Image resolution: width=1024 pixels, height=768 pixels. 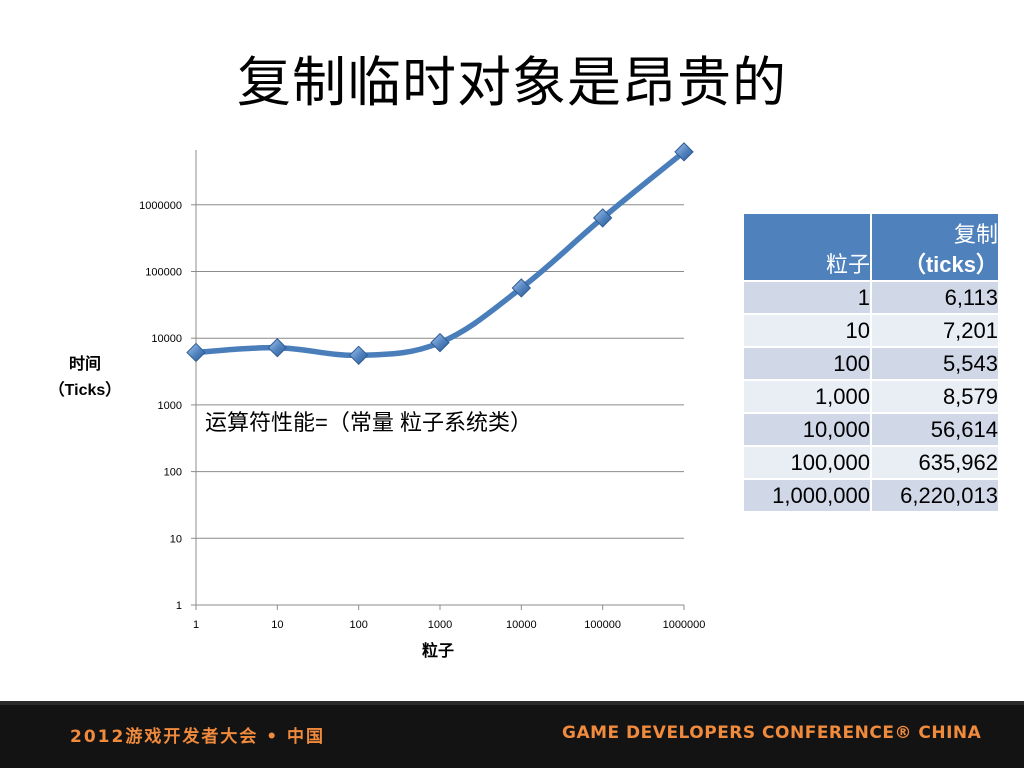 What do you see at coordinates (521, 625) in the screenshot?
I see `x-tick-label: 10000` at bounding box center [521, 625].